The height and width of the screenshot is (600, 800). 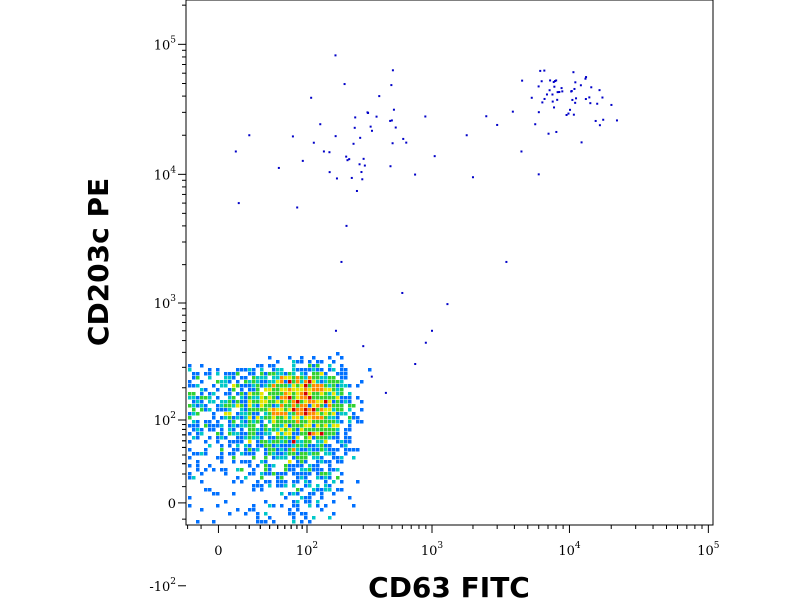 What do you see at coordinates (307, 550) in the screenshot?
I see `x-tick-label: 10²` at bounding box center [307, 550].